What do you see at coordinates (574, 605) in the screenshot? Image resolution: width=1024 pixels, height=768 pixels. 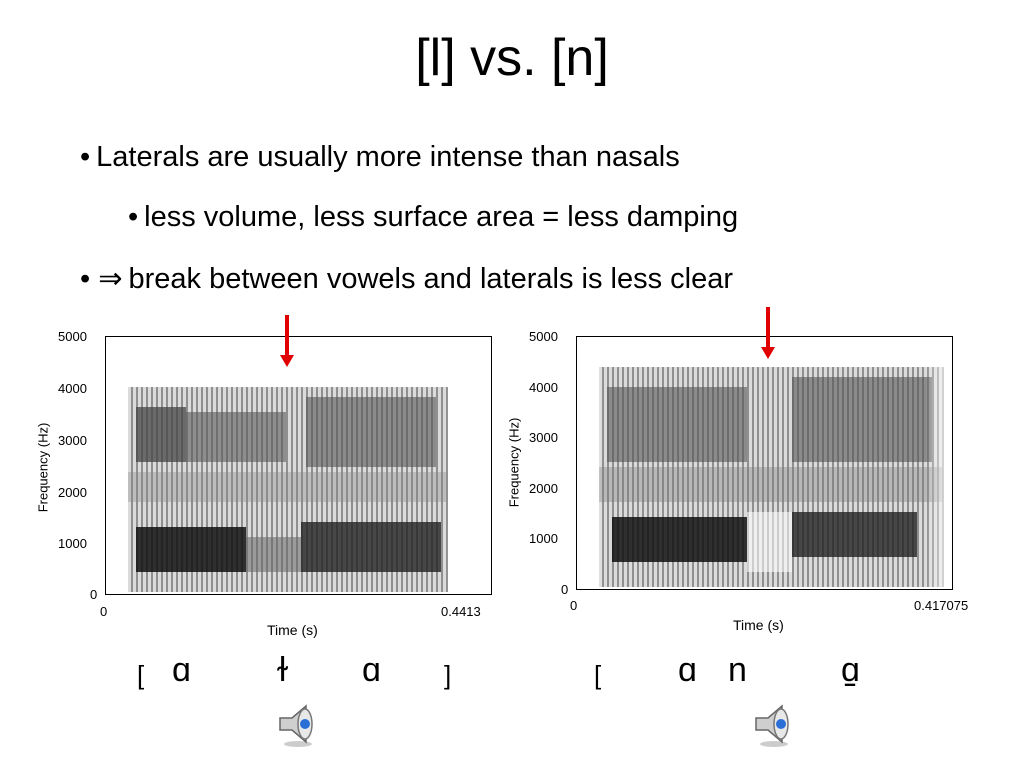 I see `spectrogram-2-xtick-start: 0` at bounding box center [574, 605].